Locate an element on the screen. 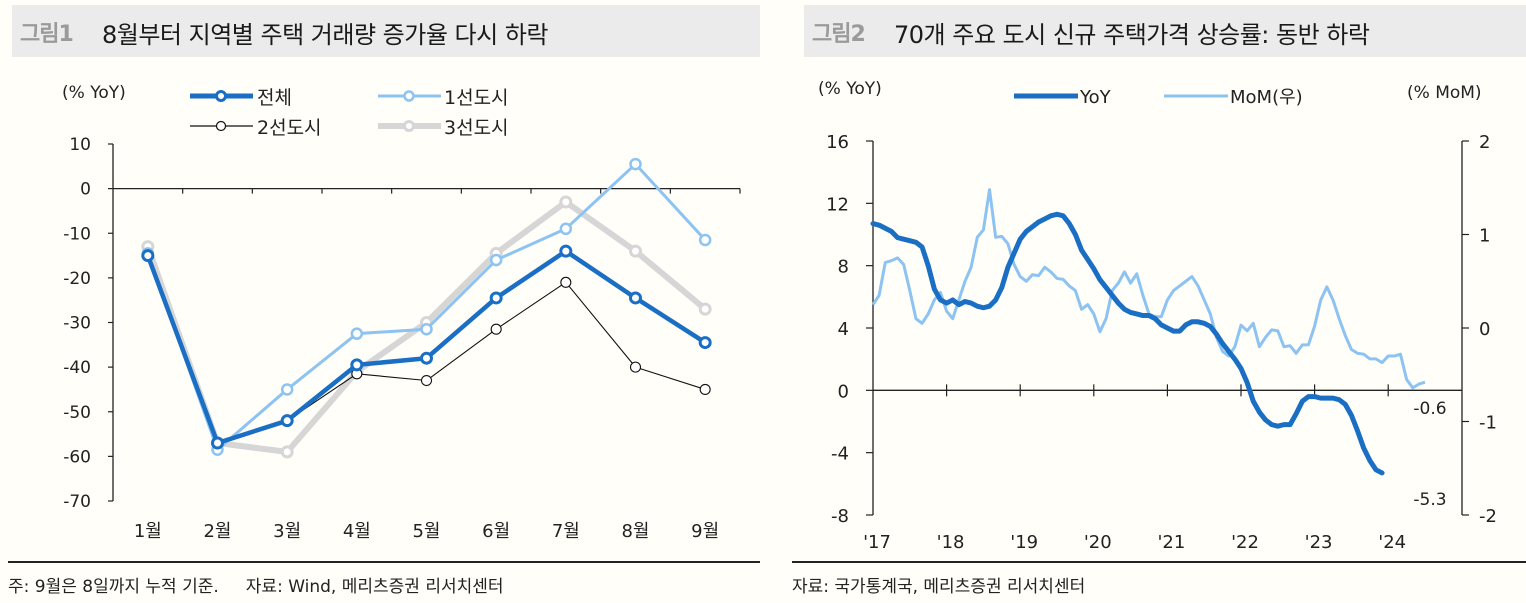 The height and width of the screenshot is (603, 1526). legend-item-tier1: 1선도시 is located at coordinates (443, 98).